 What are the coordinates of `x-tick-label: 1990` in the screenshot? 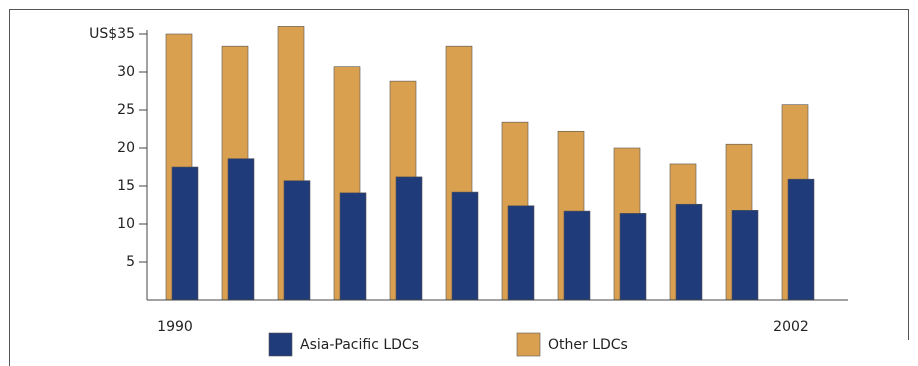 It's located at (175, 327).